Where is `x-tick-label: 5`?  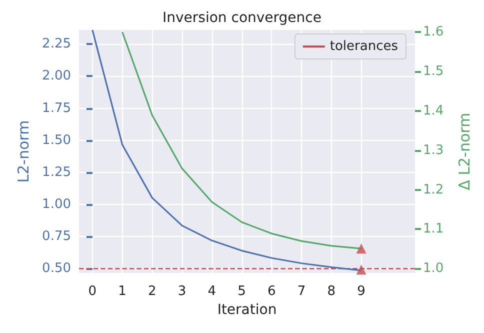
x-tick-label: 5 is located at coordinates (242, 291).